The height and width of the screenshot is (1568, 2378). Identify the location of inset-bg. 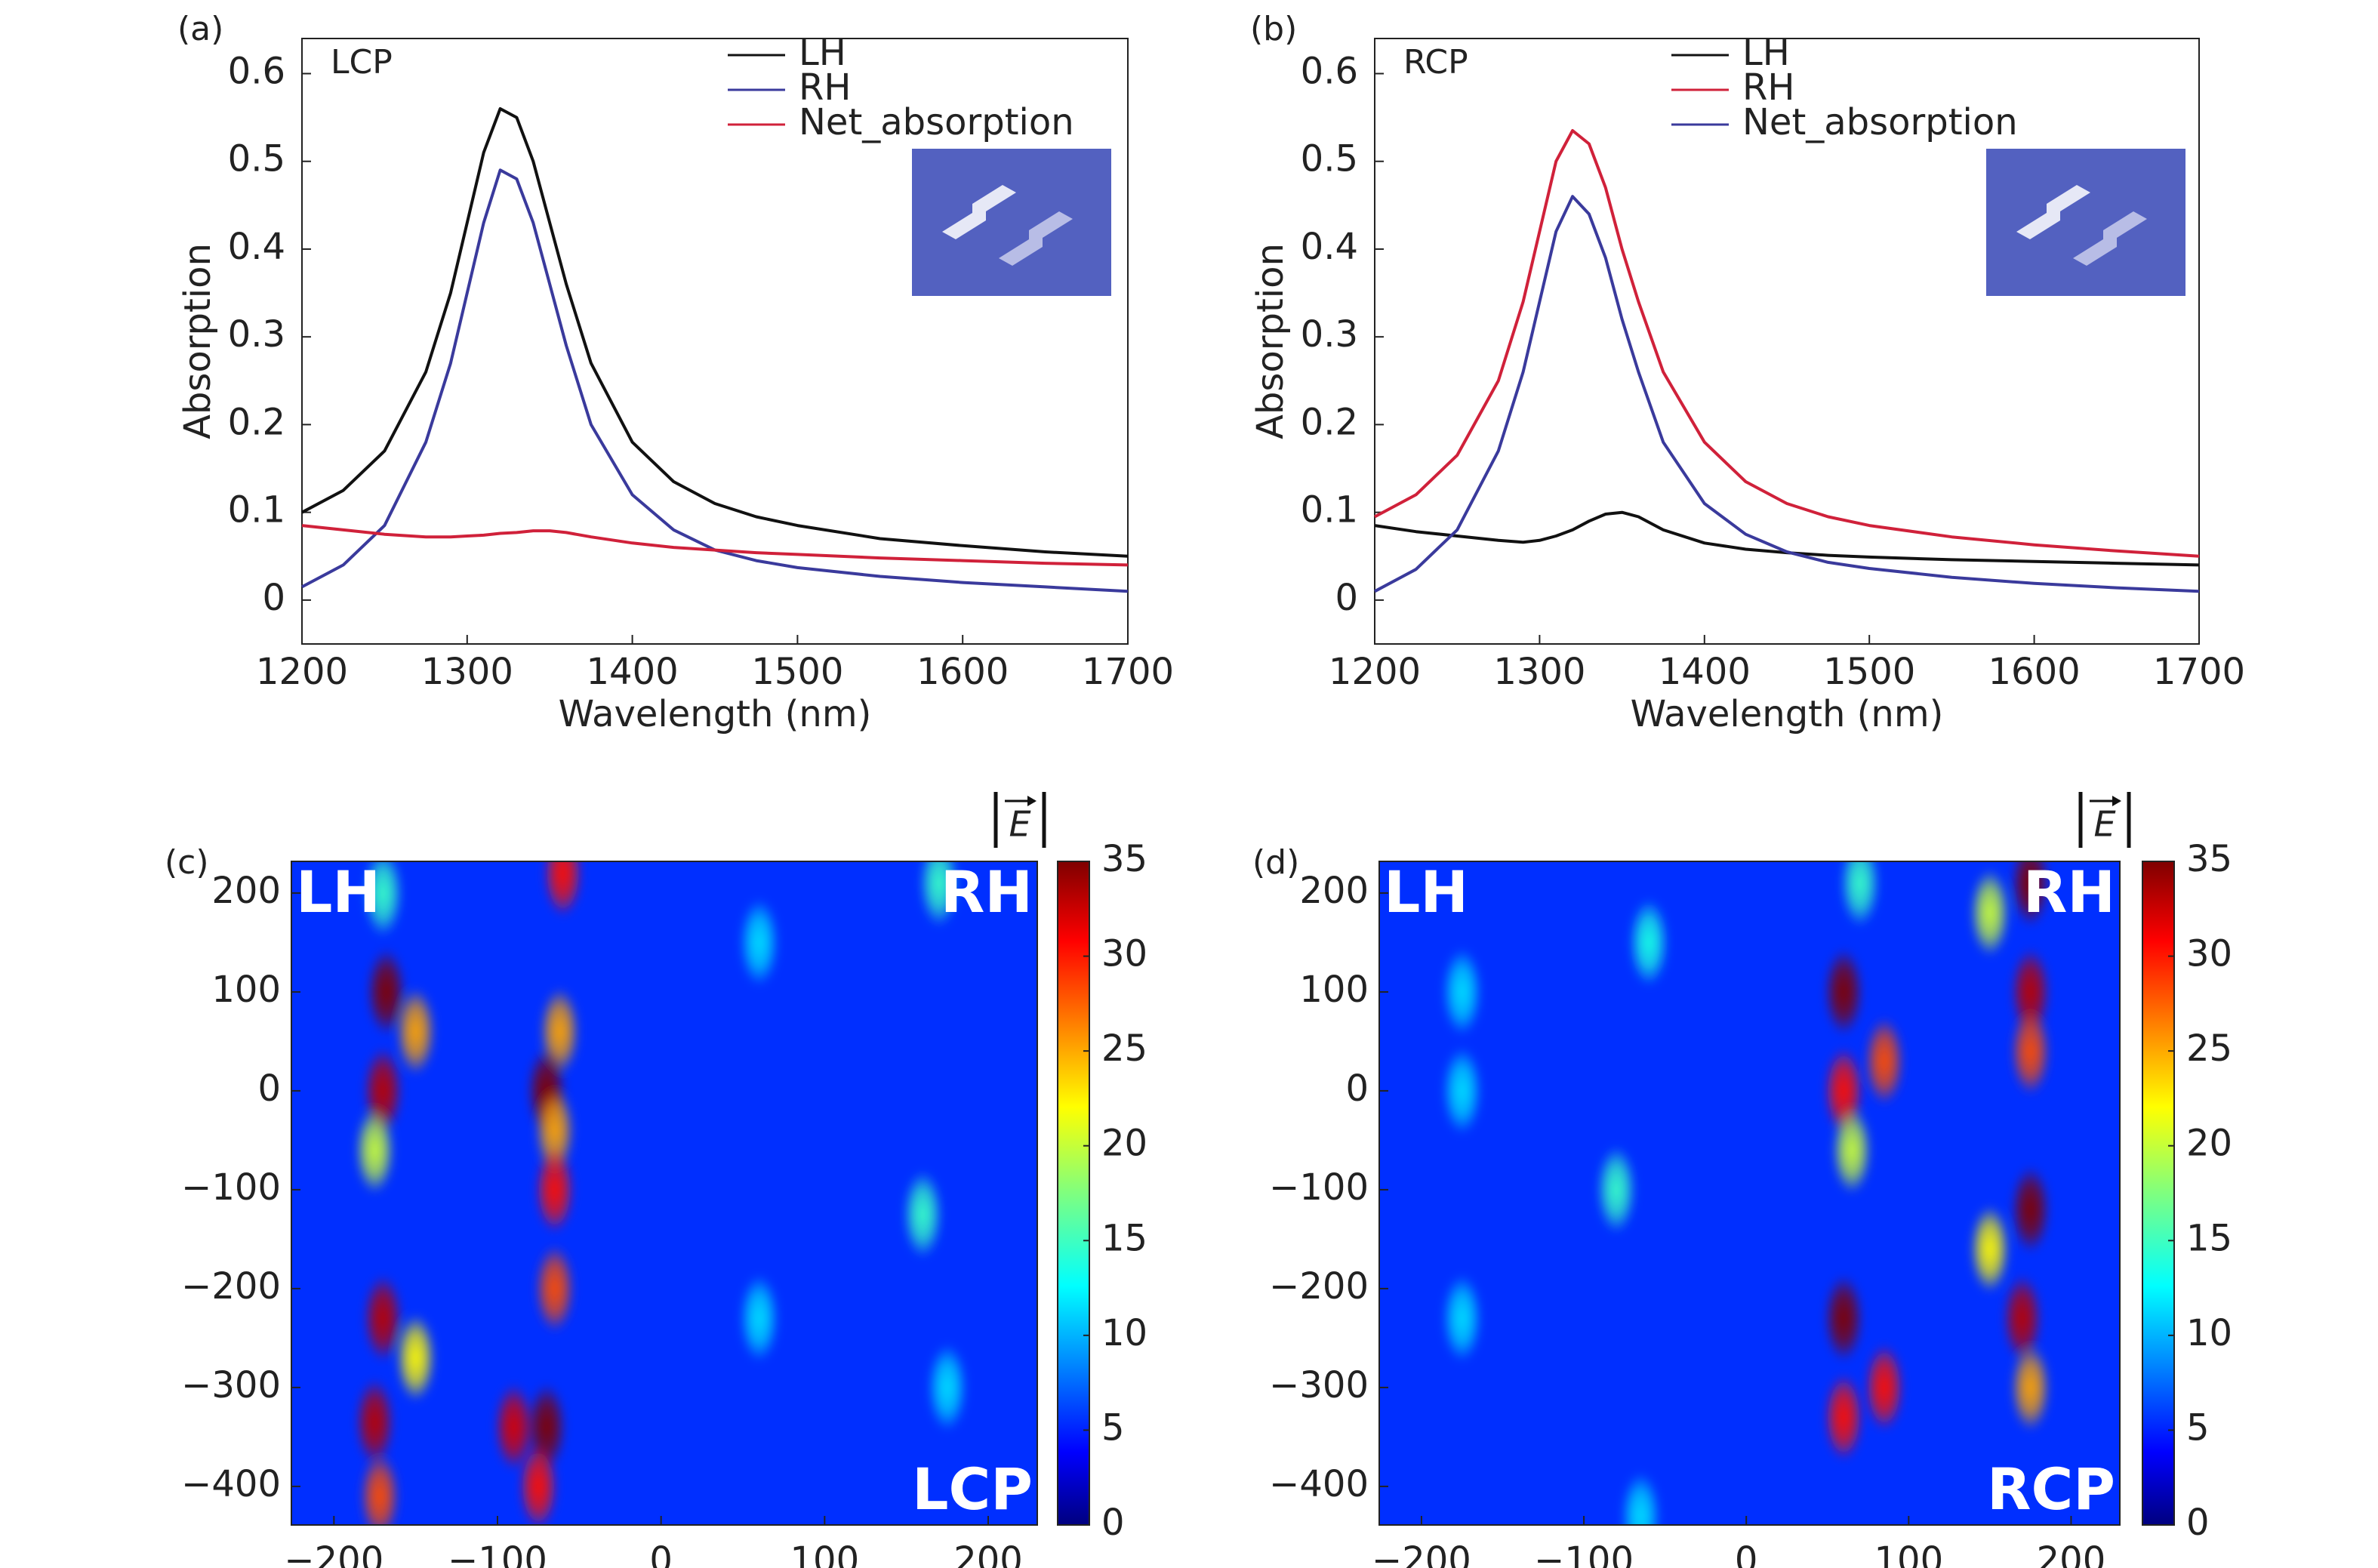
(1011, 222).